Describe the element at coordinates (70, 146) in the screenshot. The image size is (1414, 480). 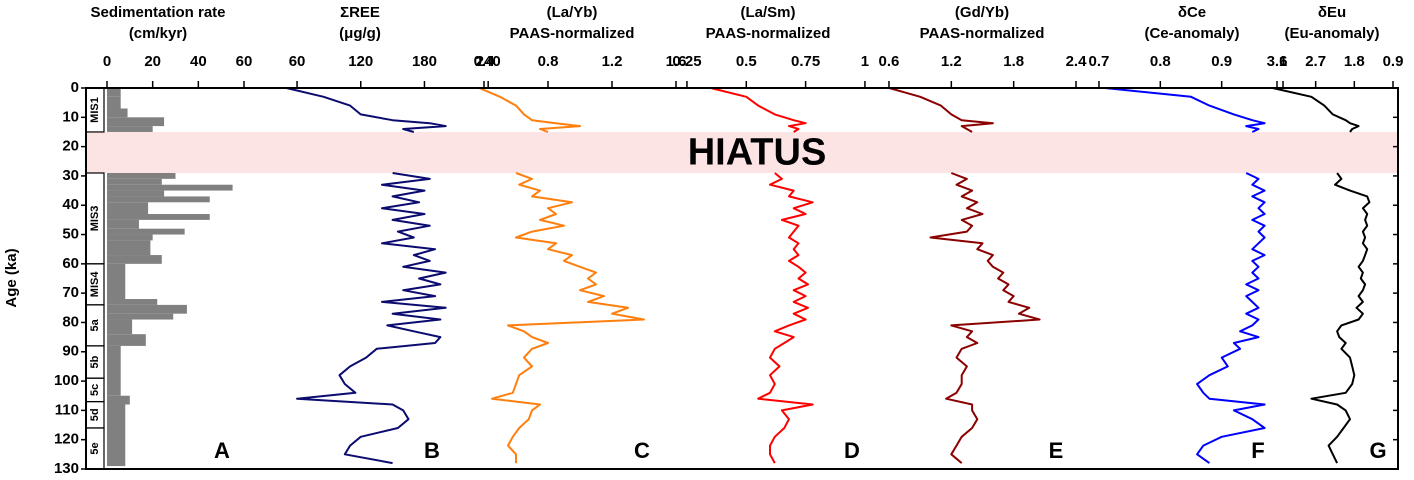
I see `y-tick-label: 20` at that location.